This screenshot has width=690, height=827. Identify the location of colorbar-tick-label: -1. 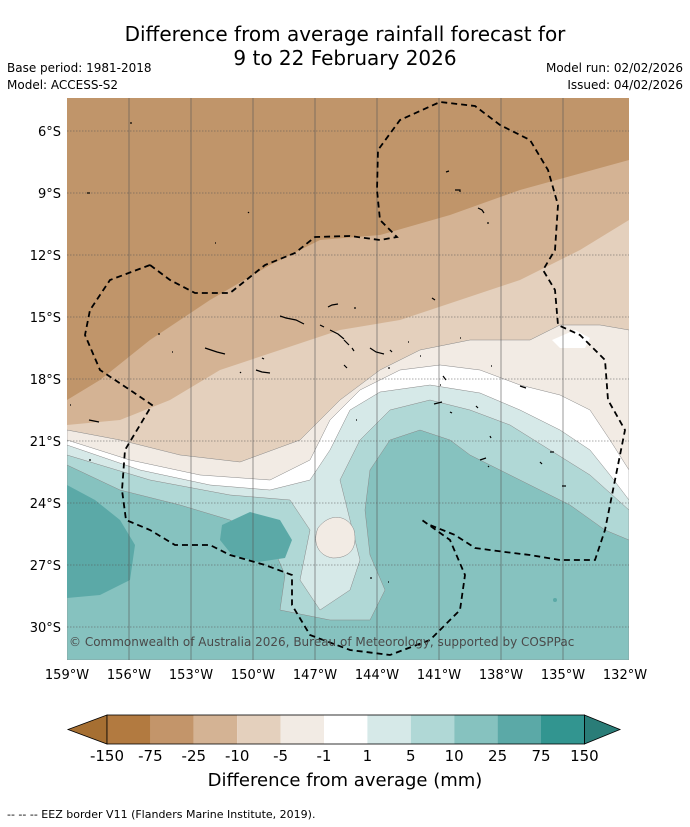
(324, 756).